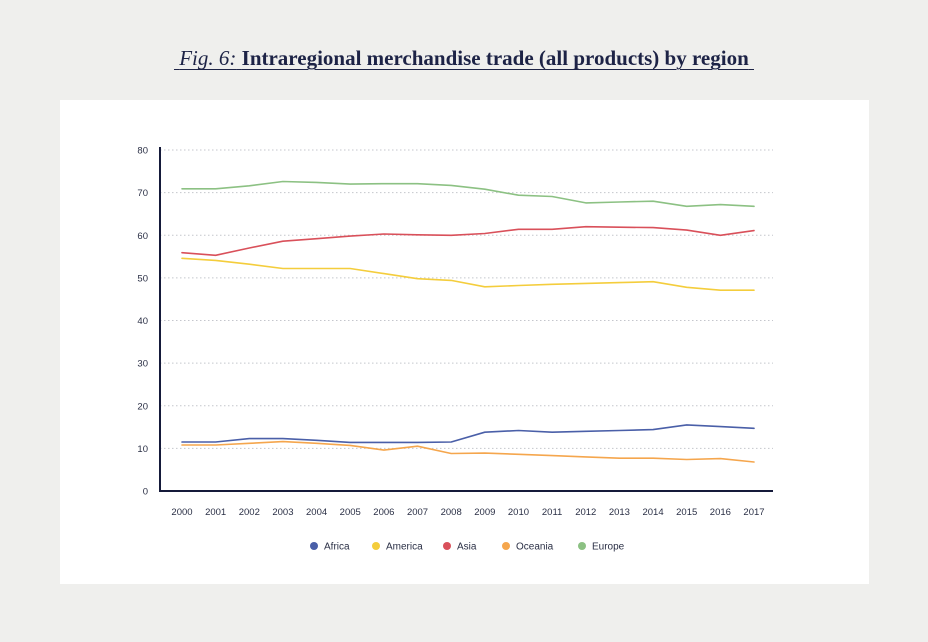 This screenshot has width=928, height=642. What do you see at coordinates (142, 236) in the screenshot?
I see `y-tick-label: 60` at bounding box center [142, 236].